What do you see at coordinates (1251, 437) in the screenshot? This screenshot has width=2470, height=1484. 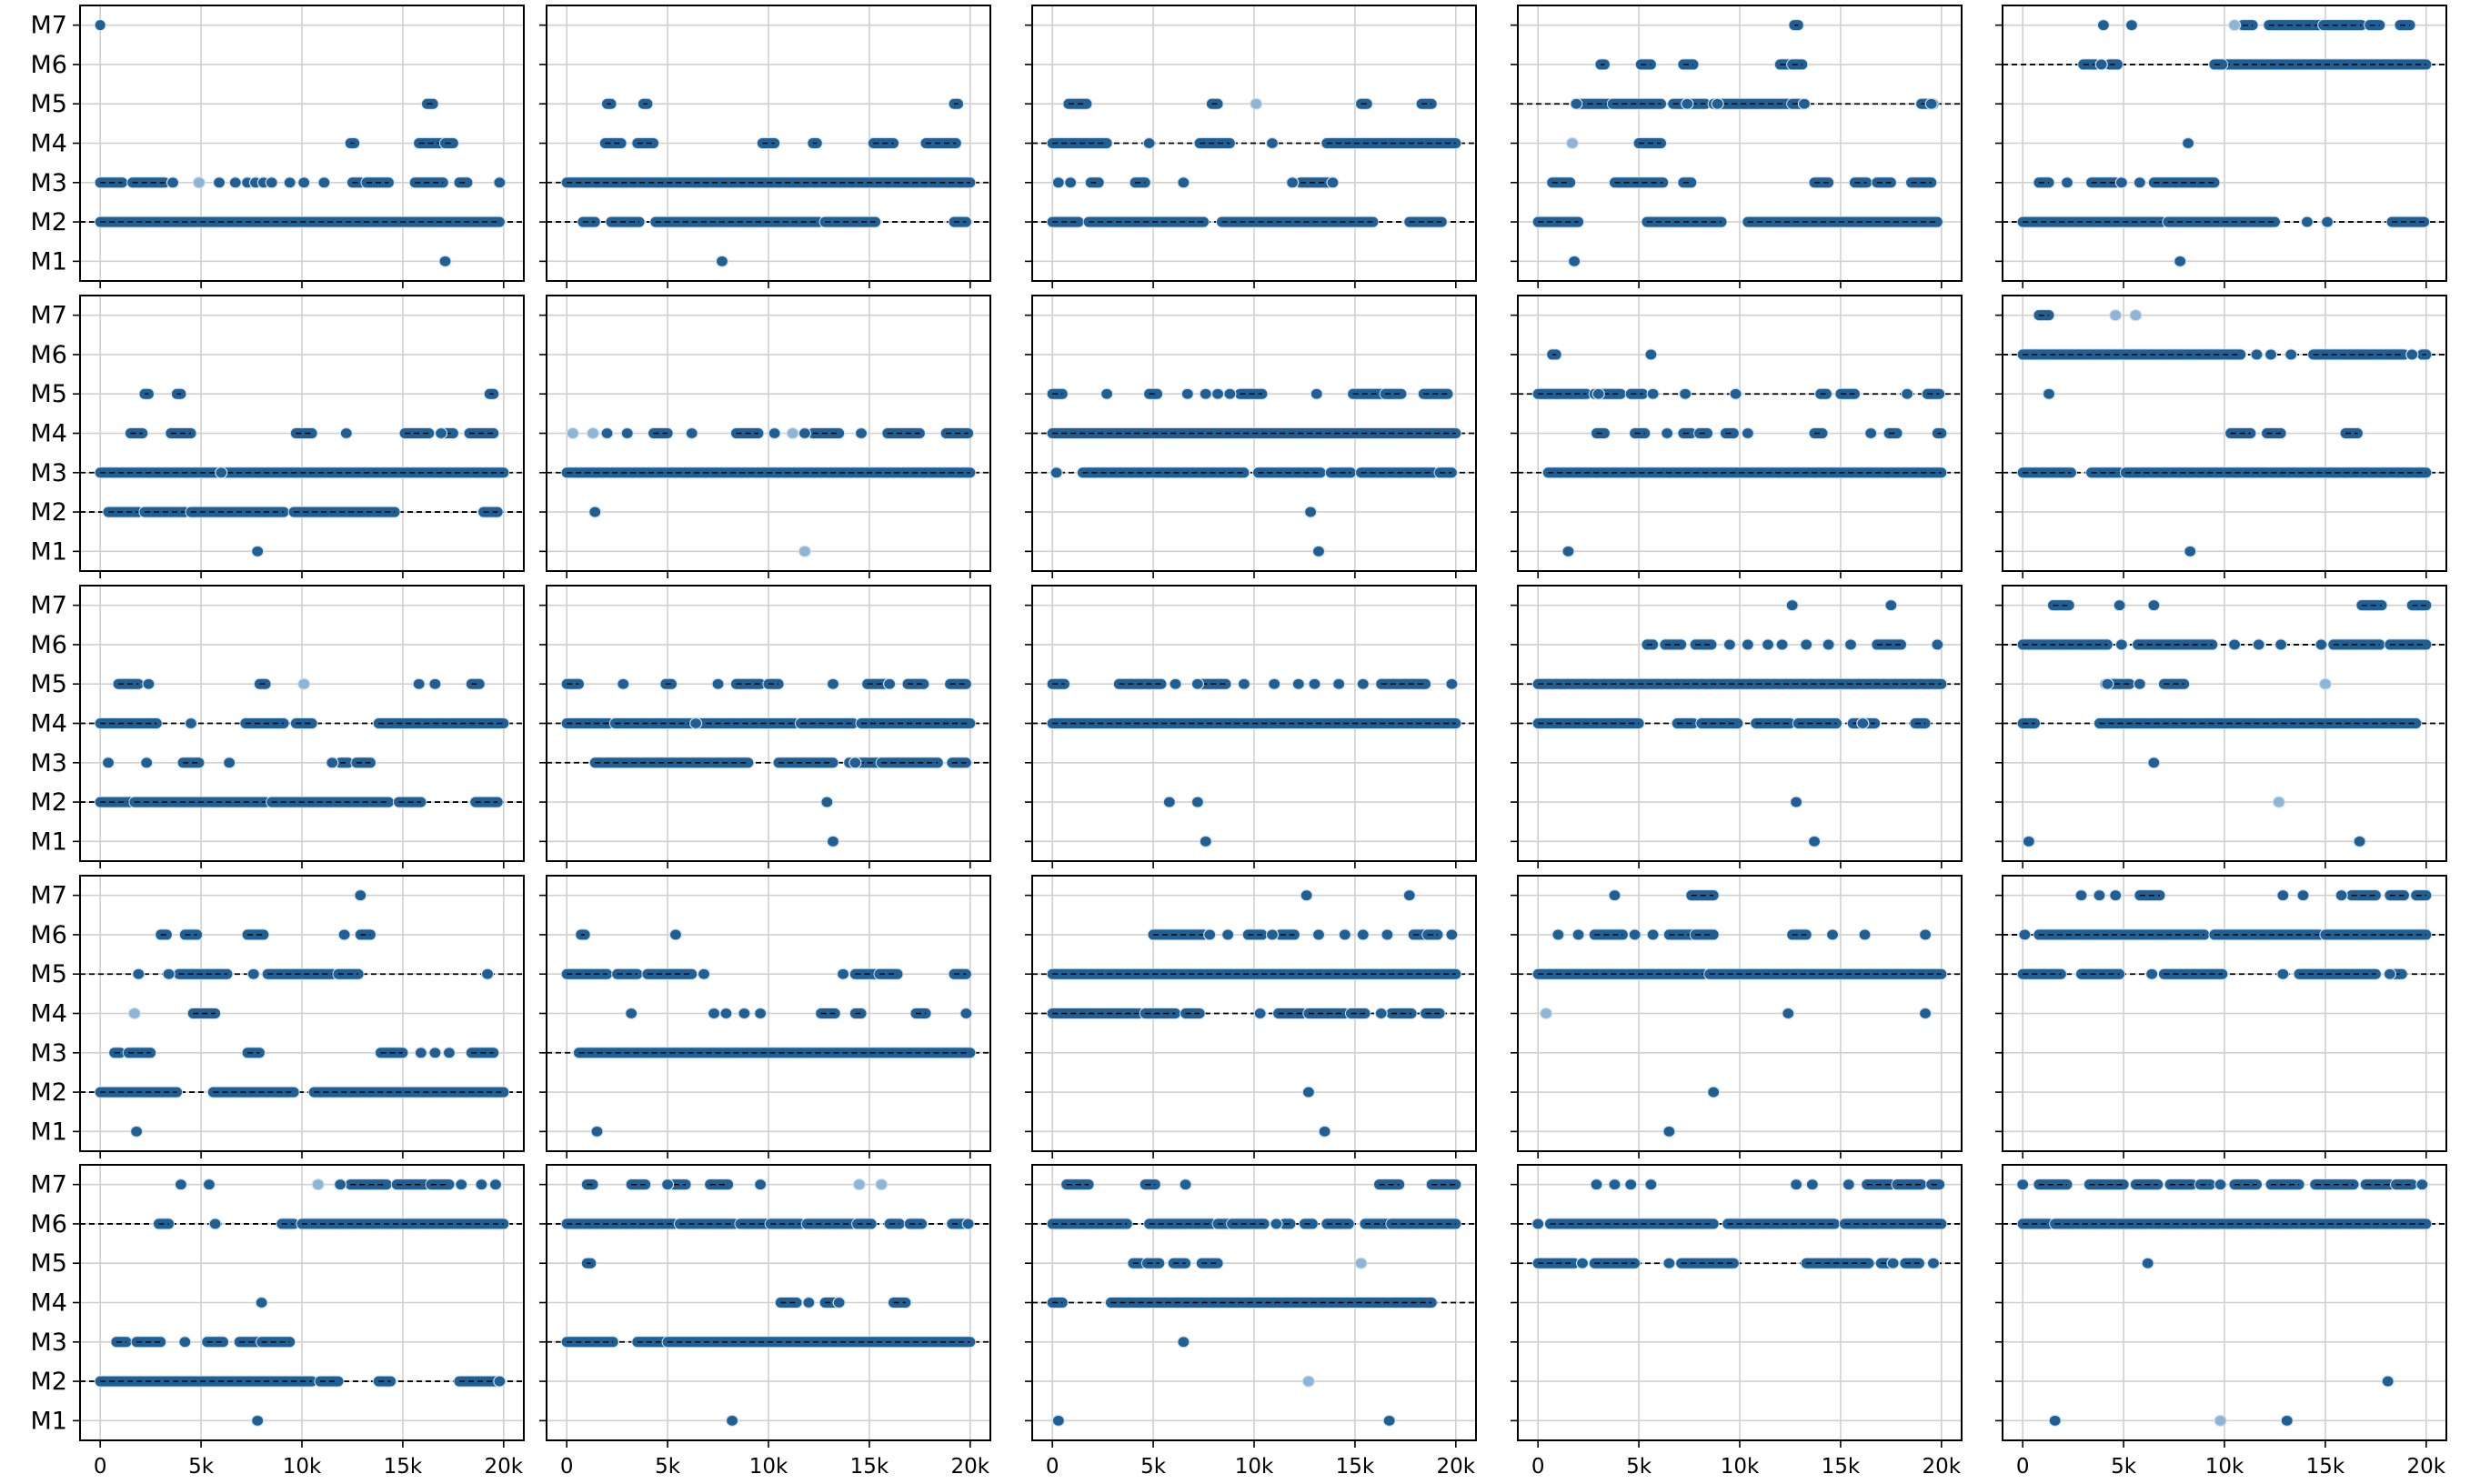 I see `panel-r2c3` at bounding box center [1251, 437].